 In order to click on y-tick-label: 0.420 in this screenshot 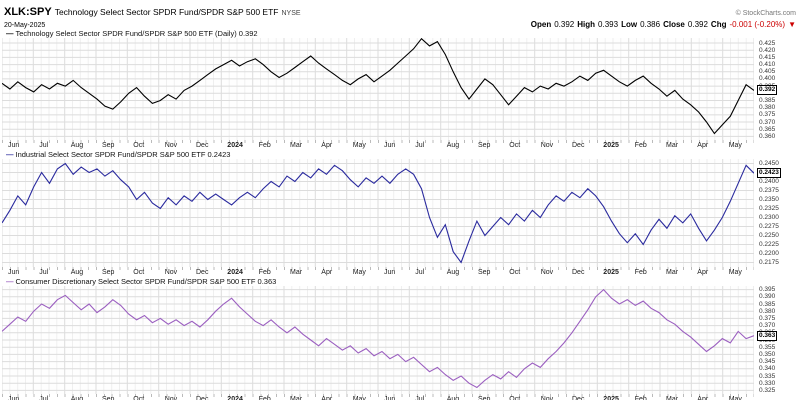, I will do `click(767, 50)`.